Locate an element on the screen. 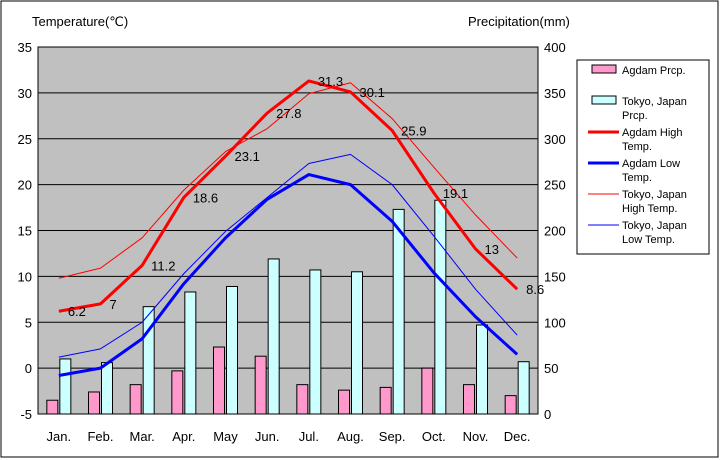  legend-label: Agdam High is located at coordinates (652, 133).